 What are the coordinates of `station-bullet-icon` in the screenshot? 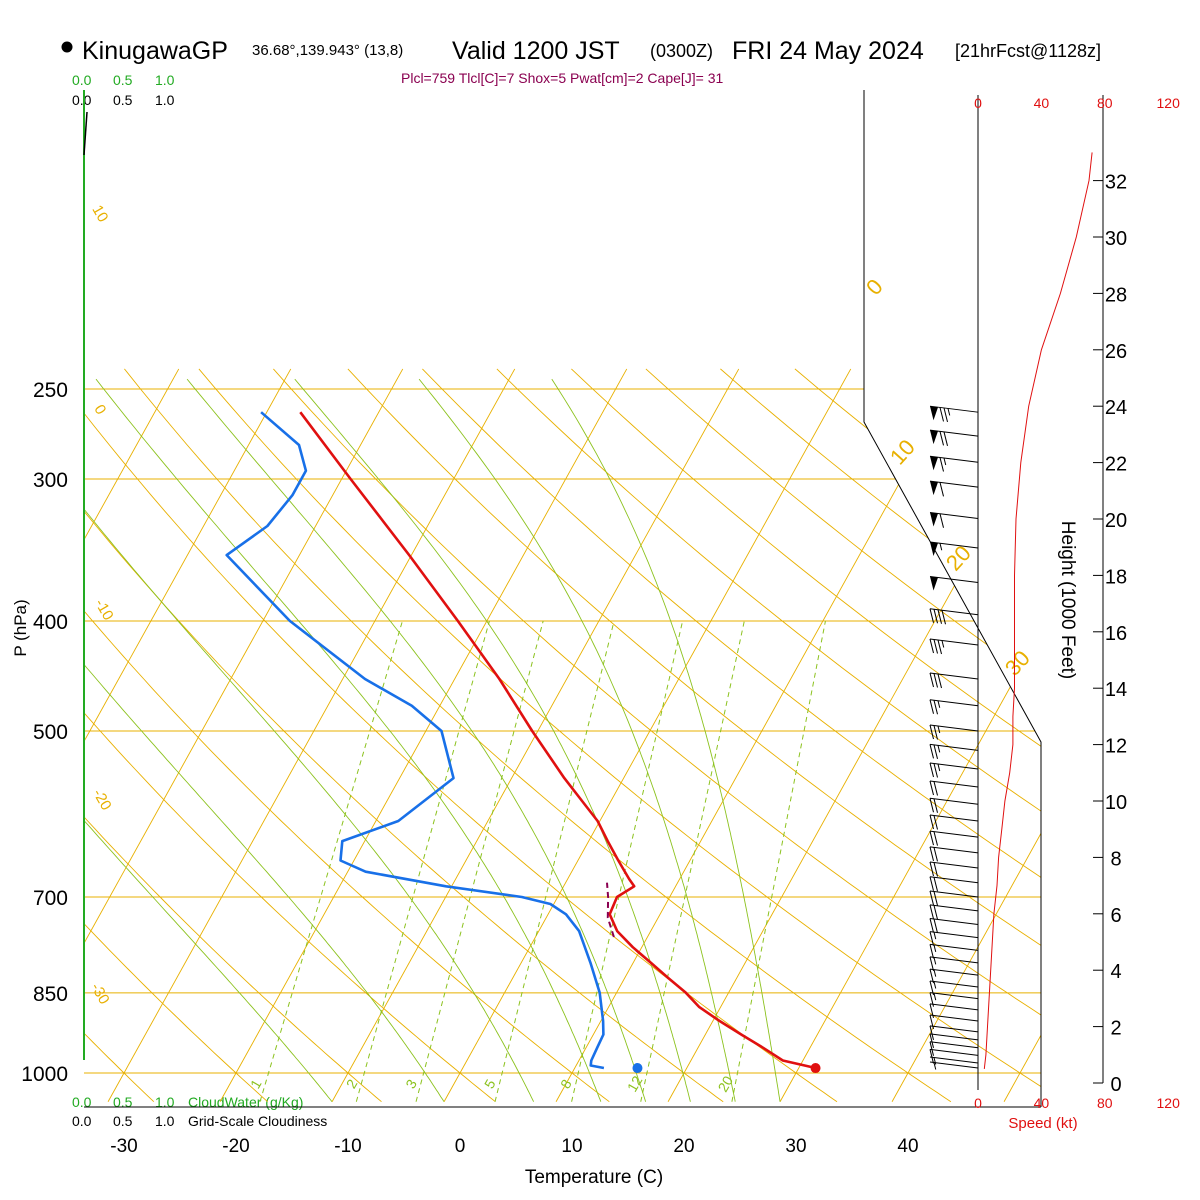 It's located at (67, 47).